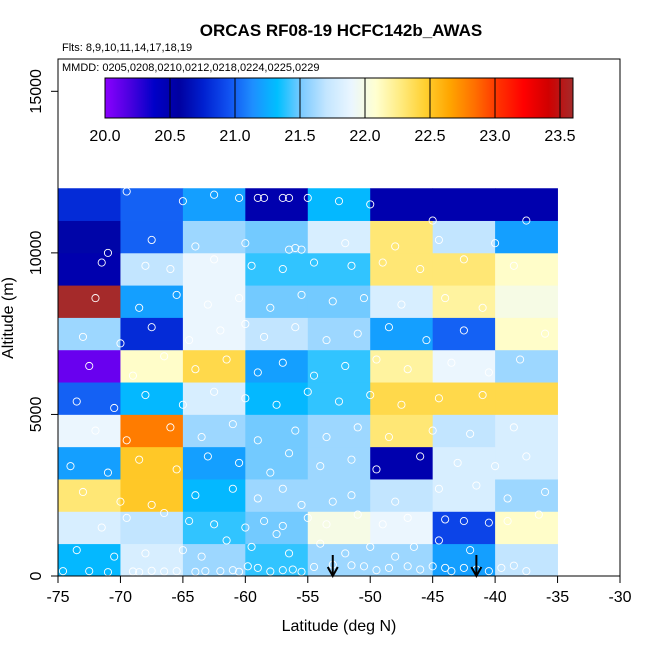  Describe the element at coordinates (182, 597) in the screenshot. I see `x-tick-label: -65` at that location.